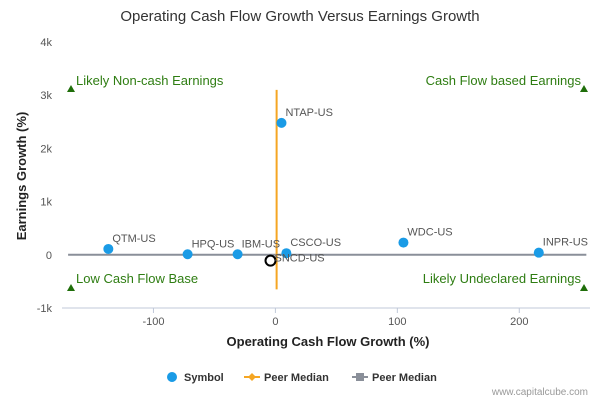  What do you see at coordinates (71, 88) in the screenshot?
I see `quadrant-marker-top-left` at bounding box center [71, 88].